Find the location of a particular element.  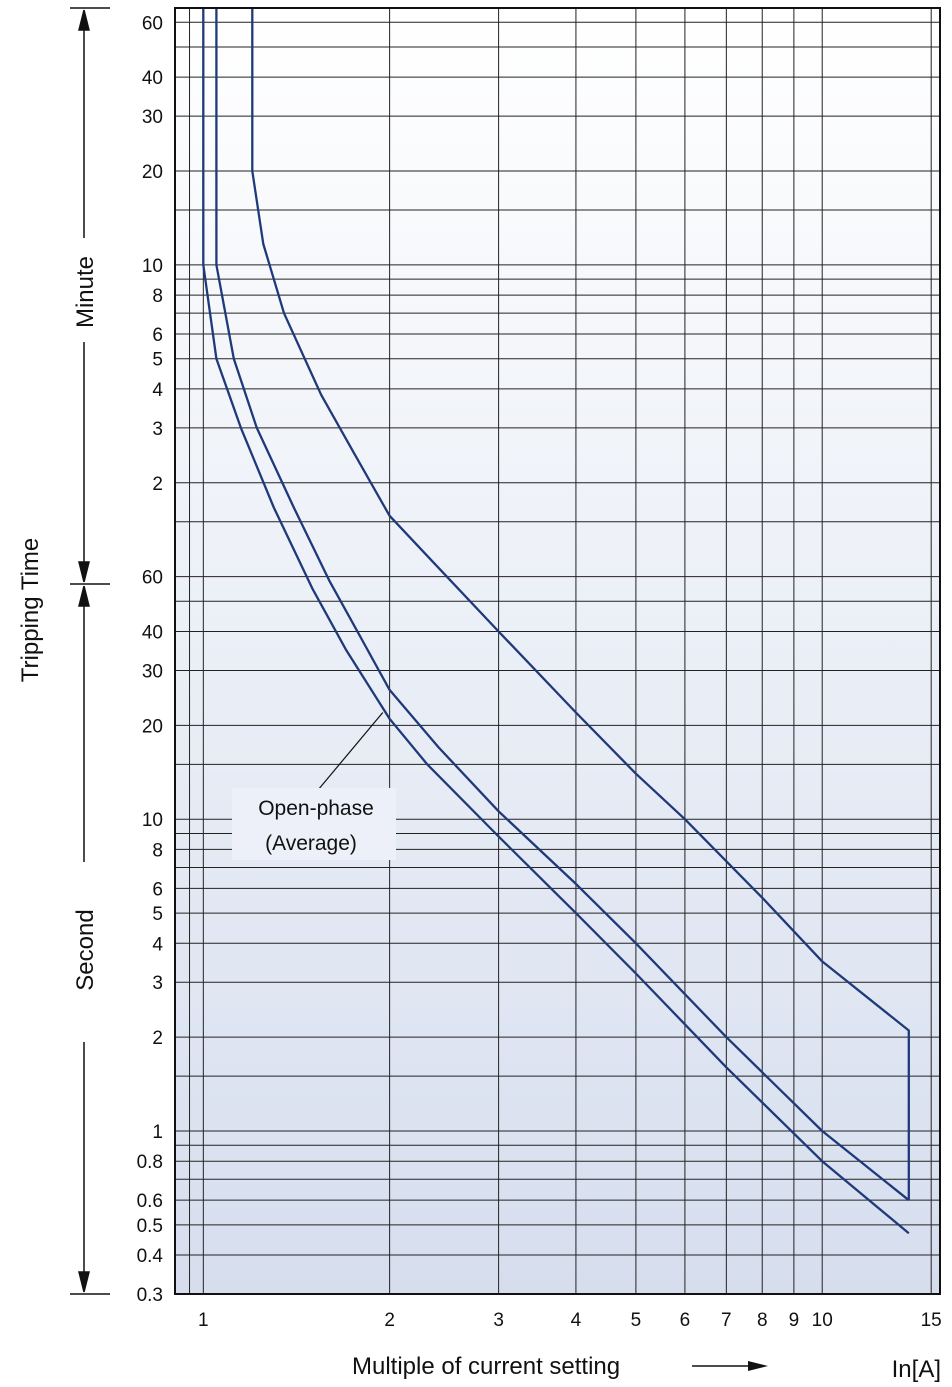

y-tick-label-seconds: 0.3 is located at coordinates (150, 1295).